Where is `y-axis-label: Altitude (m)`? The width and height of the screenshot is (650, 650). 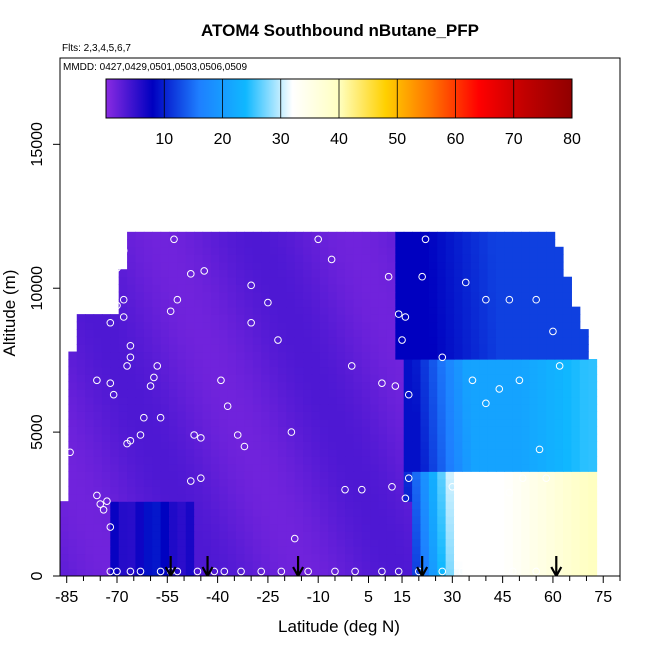
y-axis-label: Altitude (m) is located at coordinates (9, 313).